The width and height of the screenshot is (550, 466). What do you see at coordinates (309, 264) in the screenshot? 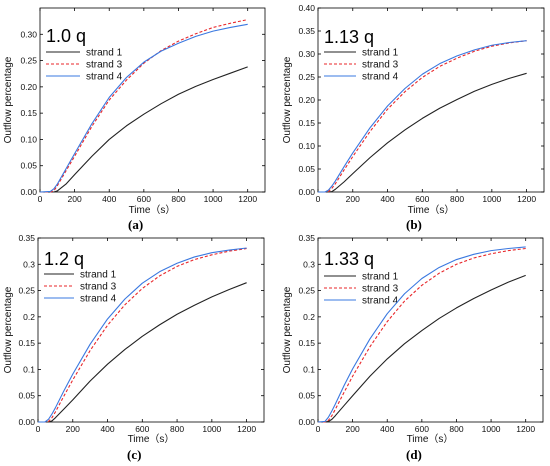
I see `y-tick-label: 0.3` at bounding box center [309, 264].